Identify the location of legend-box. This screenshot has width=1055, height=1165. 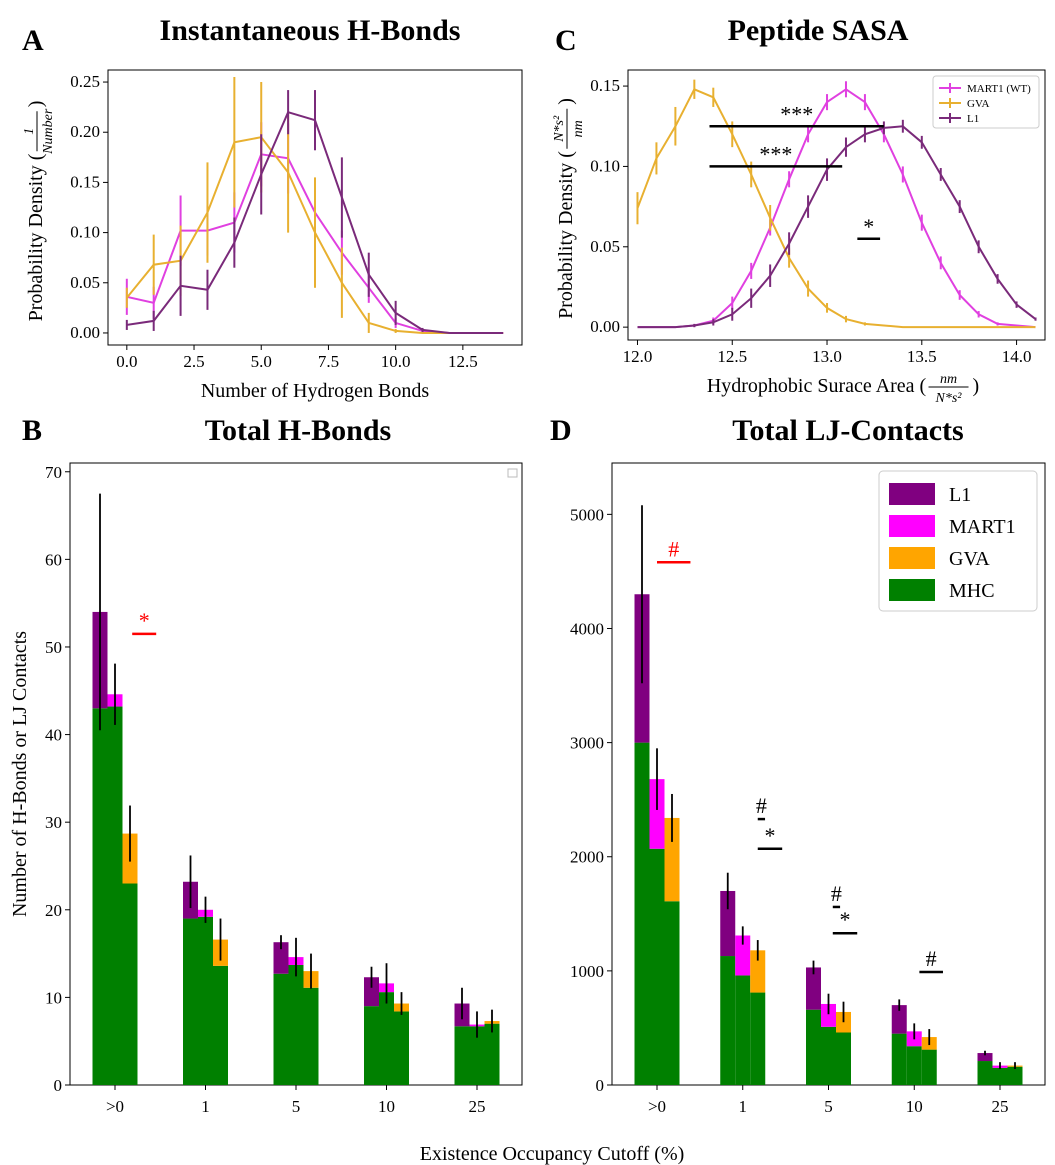
(958, 541).